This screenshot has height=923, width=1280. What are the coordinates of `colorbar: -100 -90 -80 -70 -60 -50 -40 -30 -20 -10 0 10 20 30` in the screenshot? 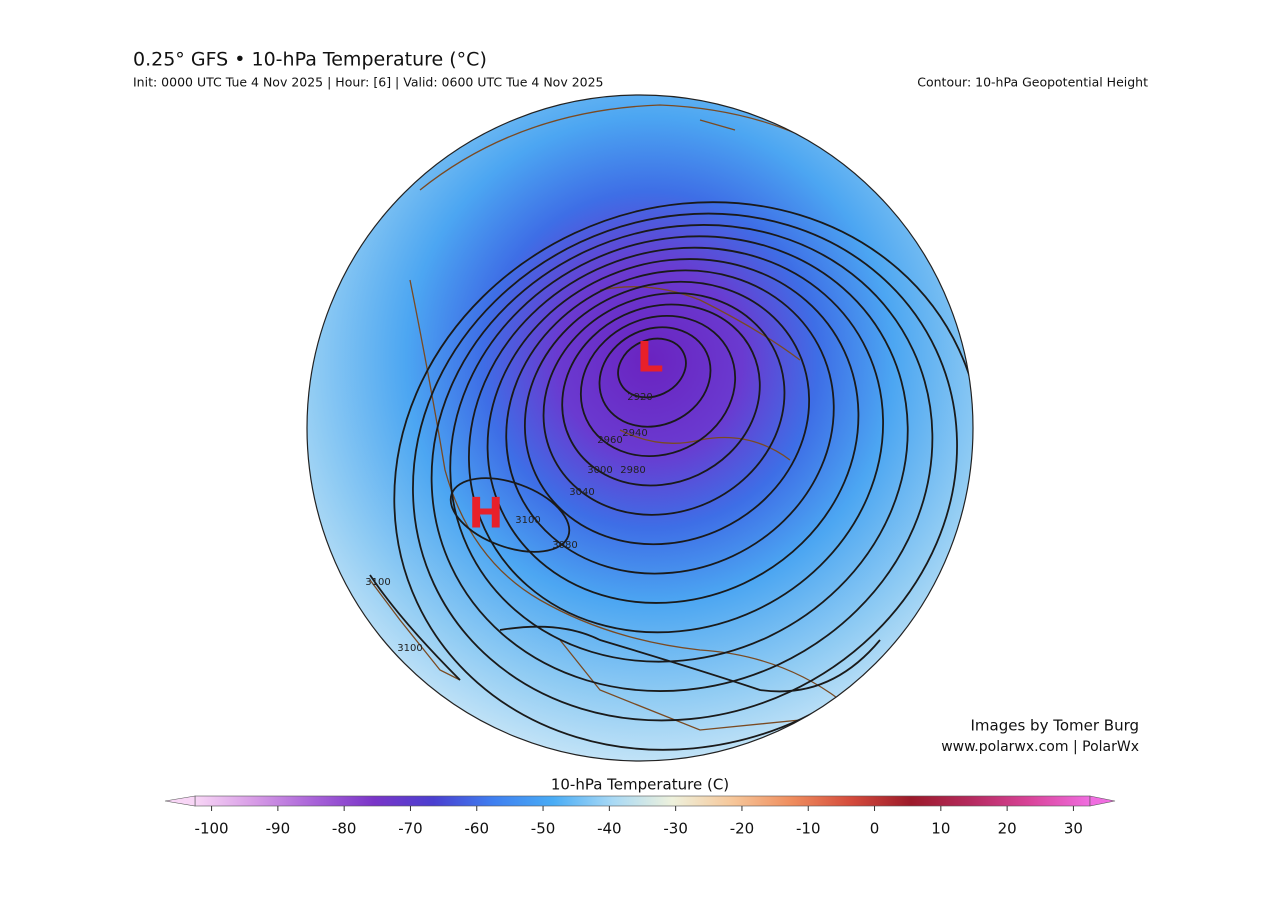 It's located at (640, 816).